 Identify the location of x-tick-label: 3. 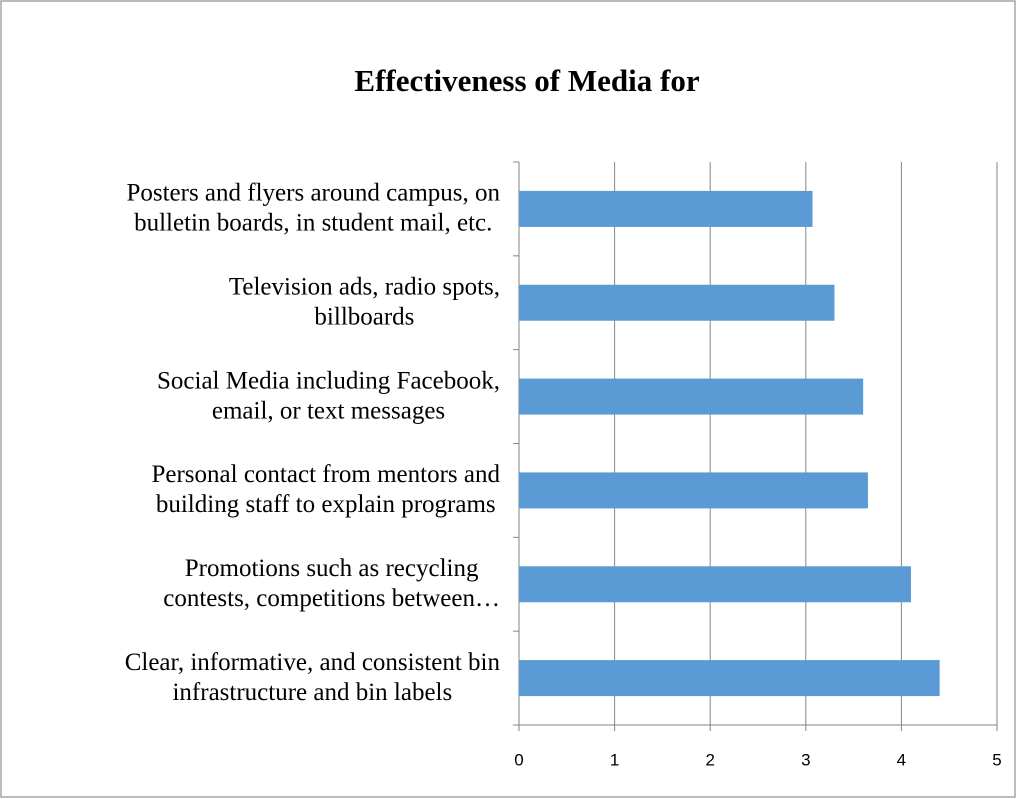
(805, 759).